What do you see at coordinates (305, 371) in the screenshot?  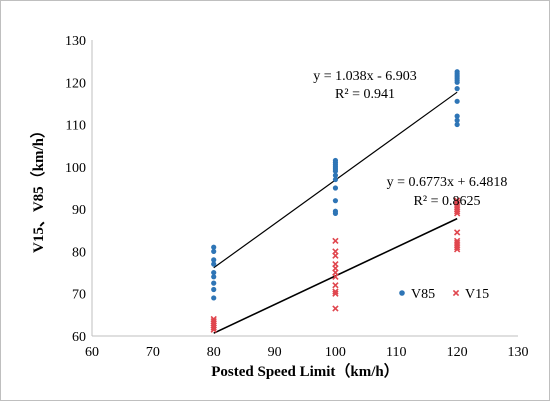 I see `x-axis-title: Posted Speed Limit（km/h）` at bounding box center [305, 371].